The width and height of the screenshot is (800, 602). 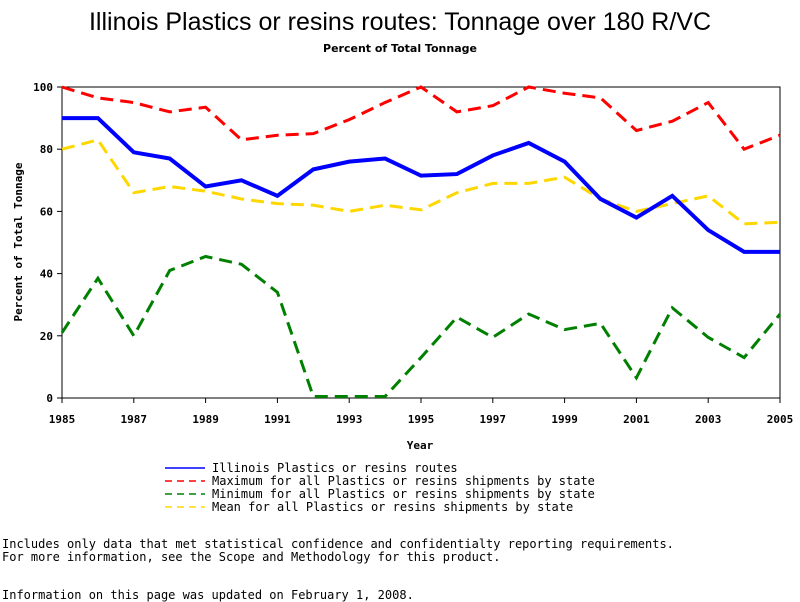 I want to click on y-tick-label: 60, so click(x=46, y=211).